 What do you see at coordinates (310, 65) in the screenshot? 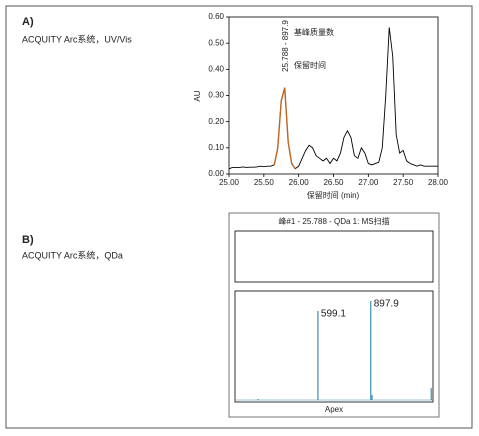
I see `annotation: 保留时间` at bounding box center [310, 65].